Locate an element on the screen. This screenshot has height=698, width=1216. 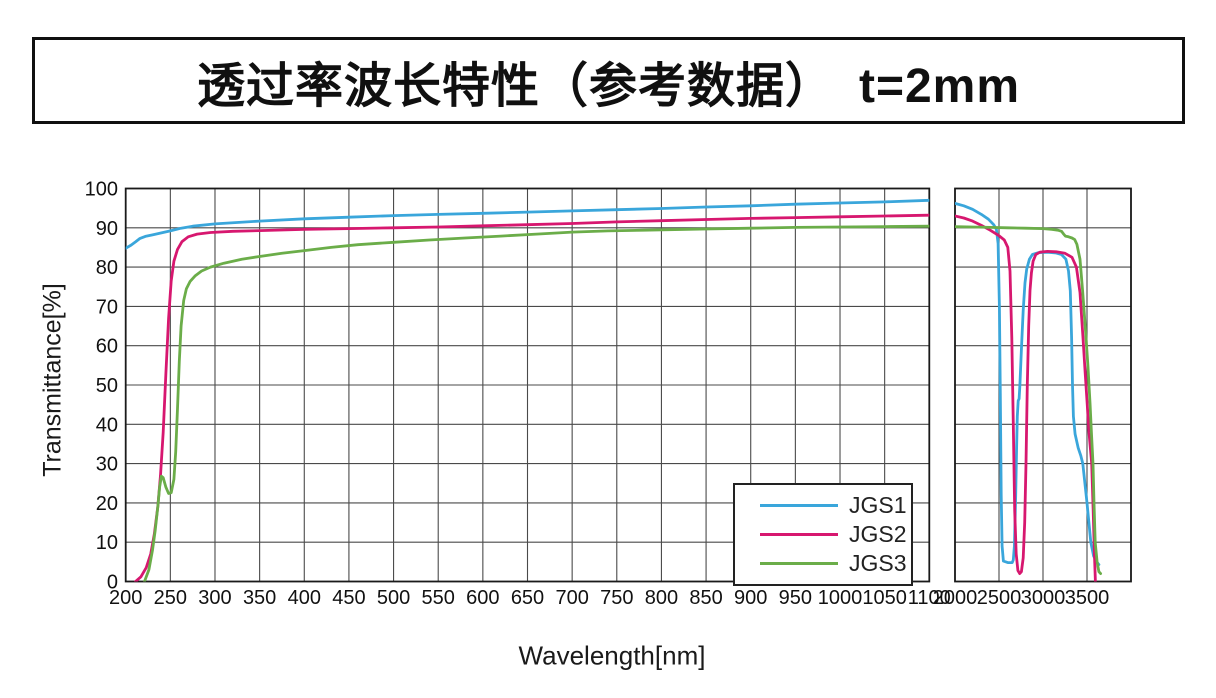
y-tick-label: 20 is located at coordinates (107, 504).